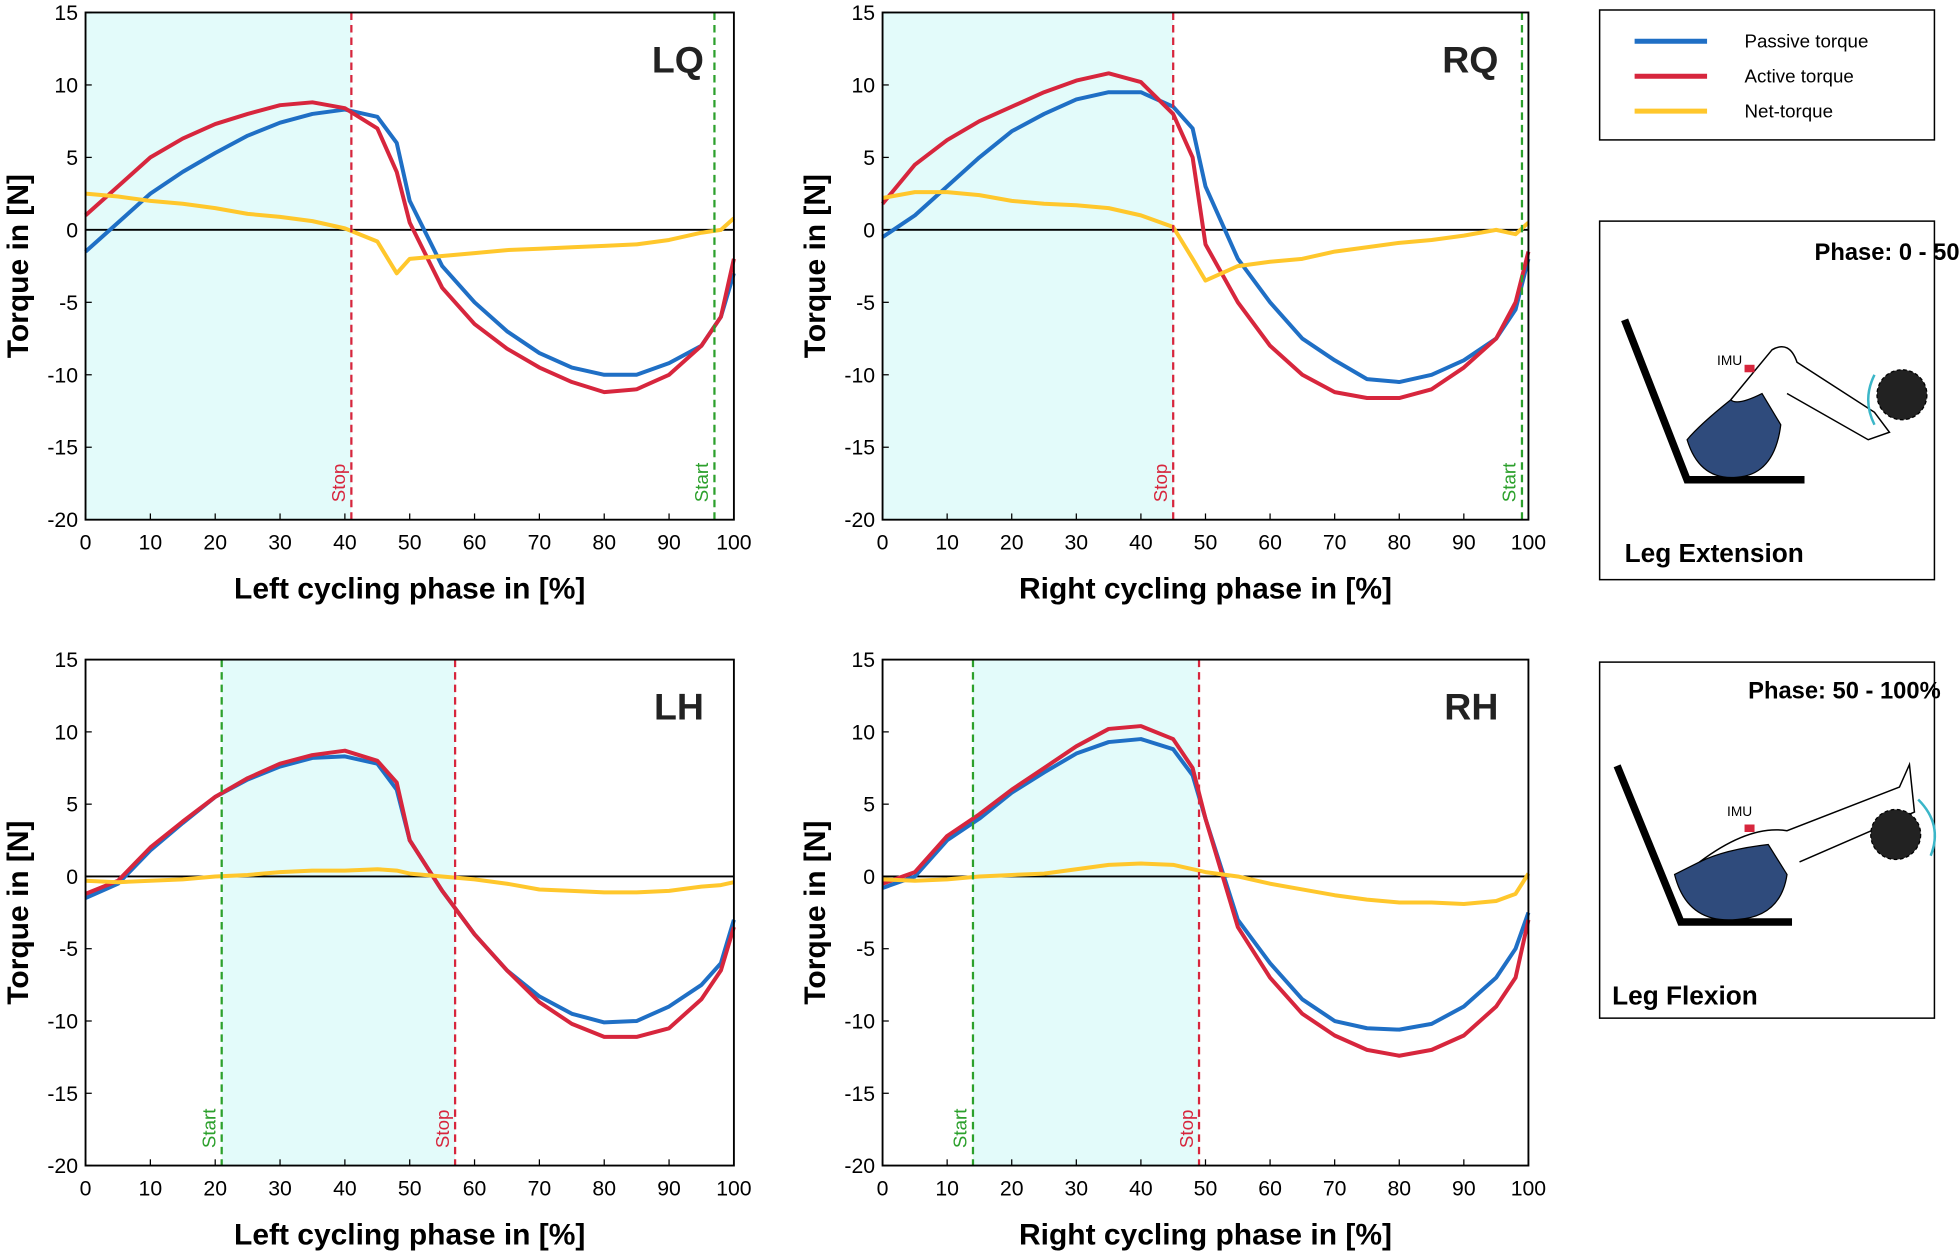  What do you see at coordinates (679, 707) in the screenshot?
I see `panel-title: LH` at bounding box center [679, 707].